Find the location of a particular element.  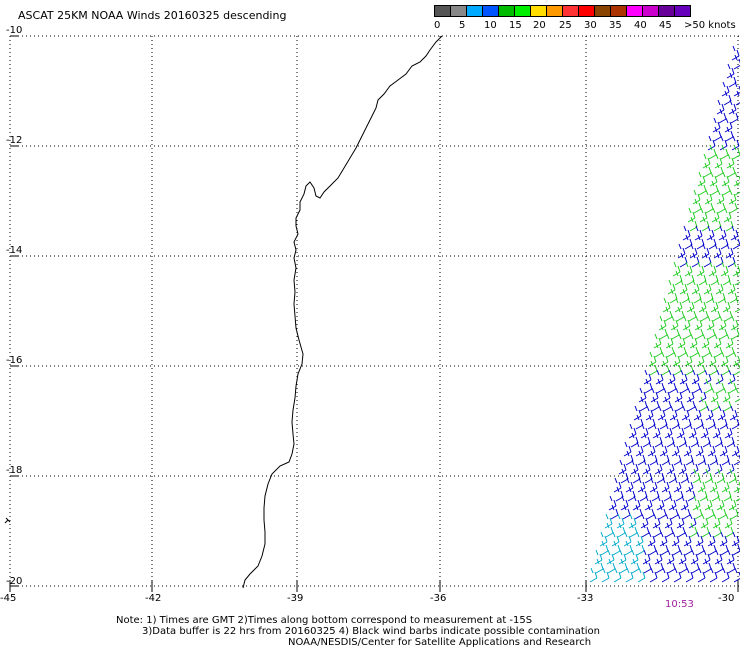

colorbar-labels: 0 5 10 15 20 25 30 35 40 45 >50 knots is located at coordinates (584, 27).